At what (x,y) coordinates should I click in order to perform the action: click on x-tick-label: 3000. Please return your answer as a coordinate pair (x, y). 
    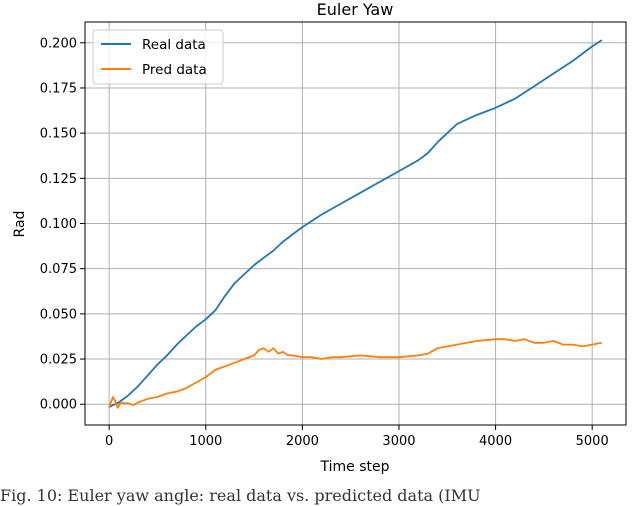
    Looking at the image, I should click on (398, 441).